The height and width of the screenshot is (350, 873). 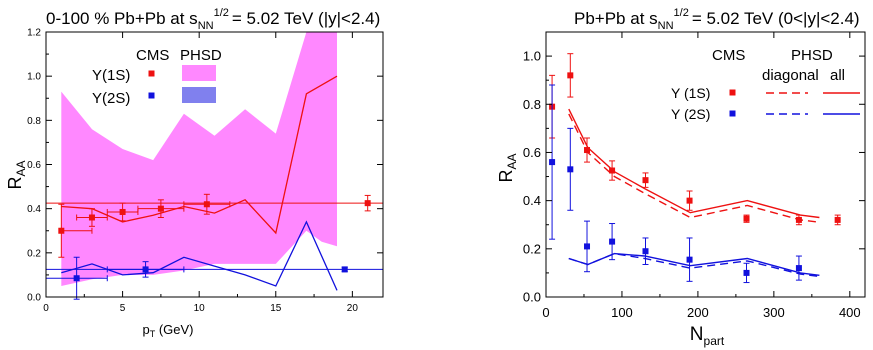 What do you see at coordinates (353, 308) in the screenshot?
I see `left-x-tick-label: 20` at bounding box center [353, 308].